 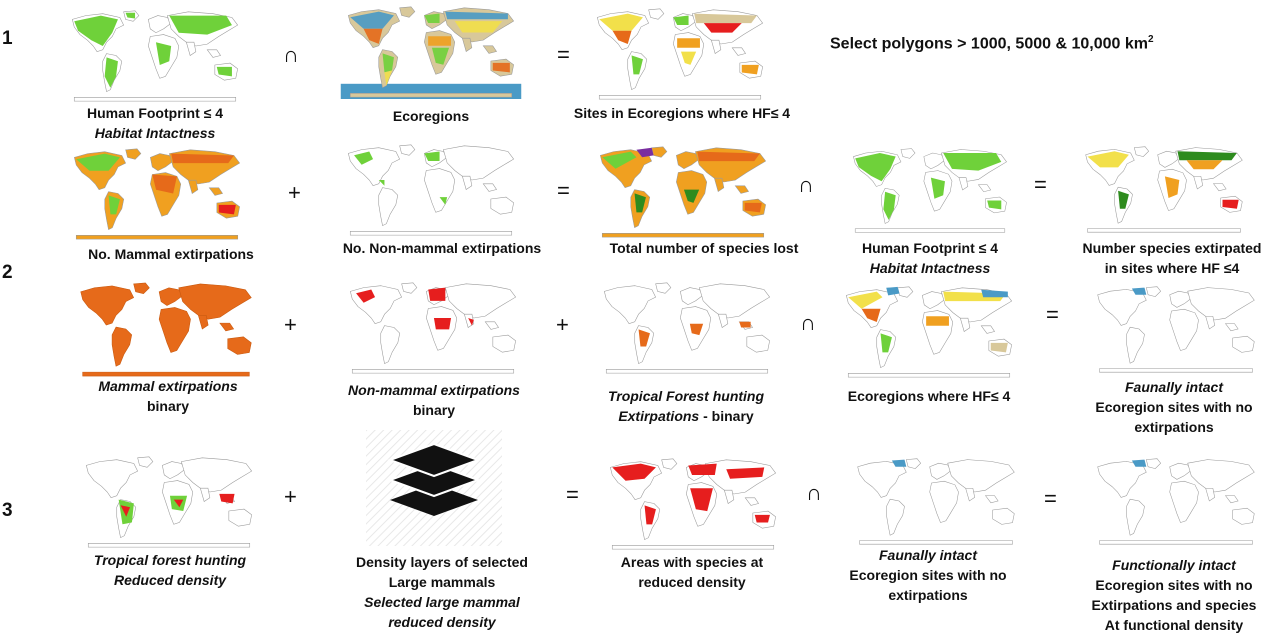 I want to click on caption-r2b-mammal: Mammal extirpations binary, so click(x=168, y=396).